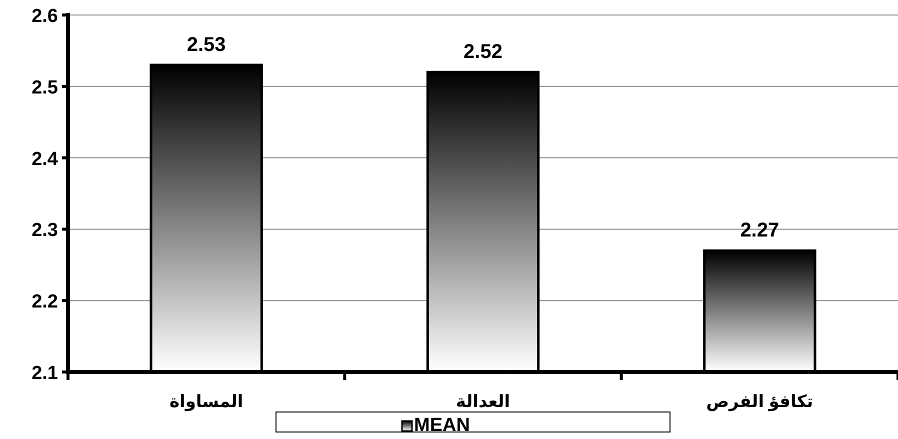 The image size is (898, 439). What do you see at coordinates (45, 87) in the screenshot?
I see `y-tick-label: 2.5` at bounding box center [45, 87].